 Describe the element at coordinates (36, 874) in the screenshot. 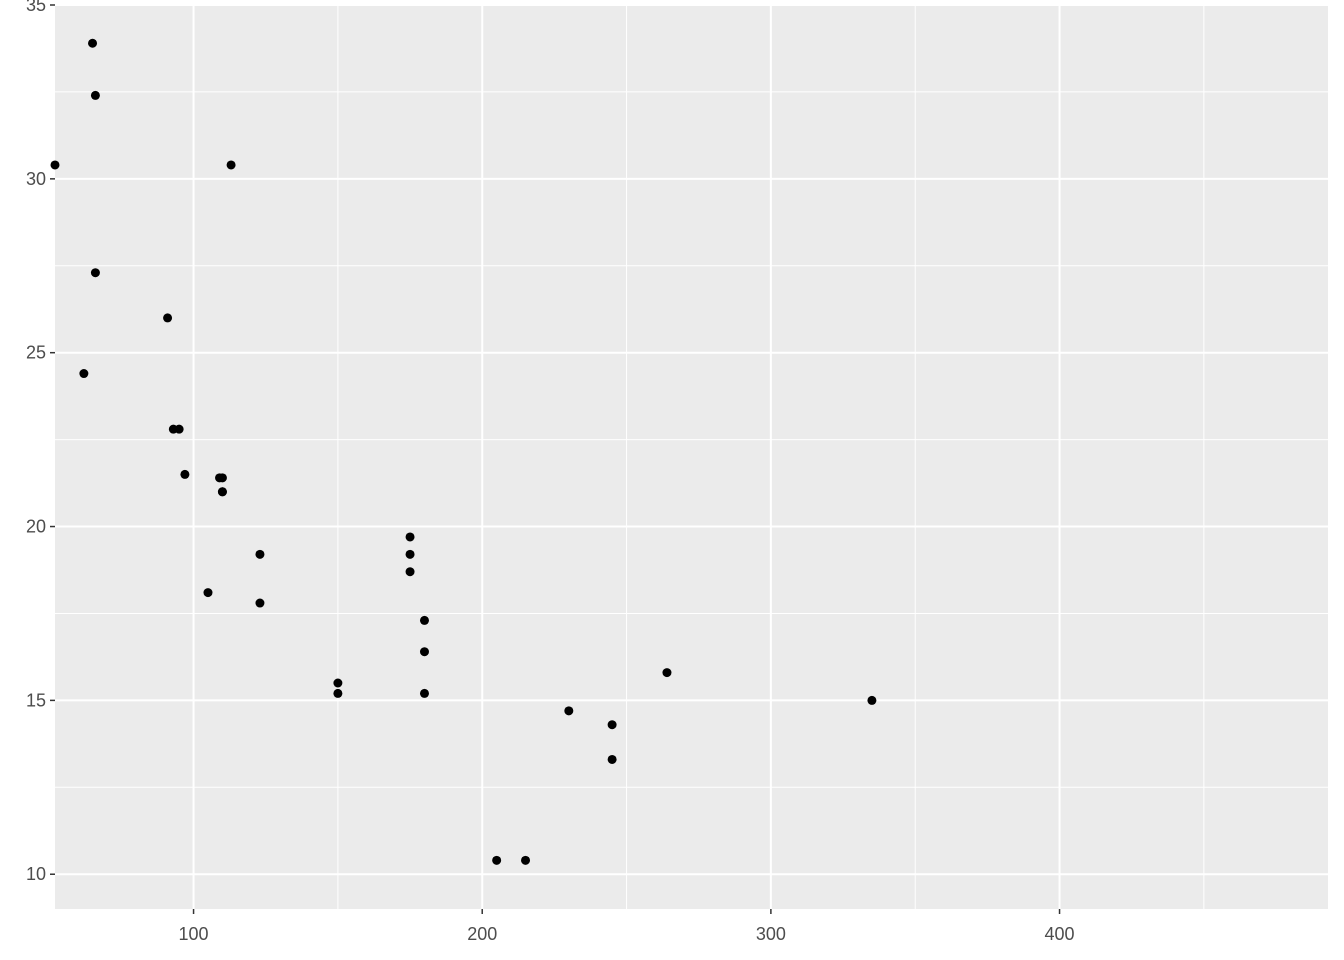

I see `y-tick-label: 10` at that location.